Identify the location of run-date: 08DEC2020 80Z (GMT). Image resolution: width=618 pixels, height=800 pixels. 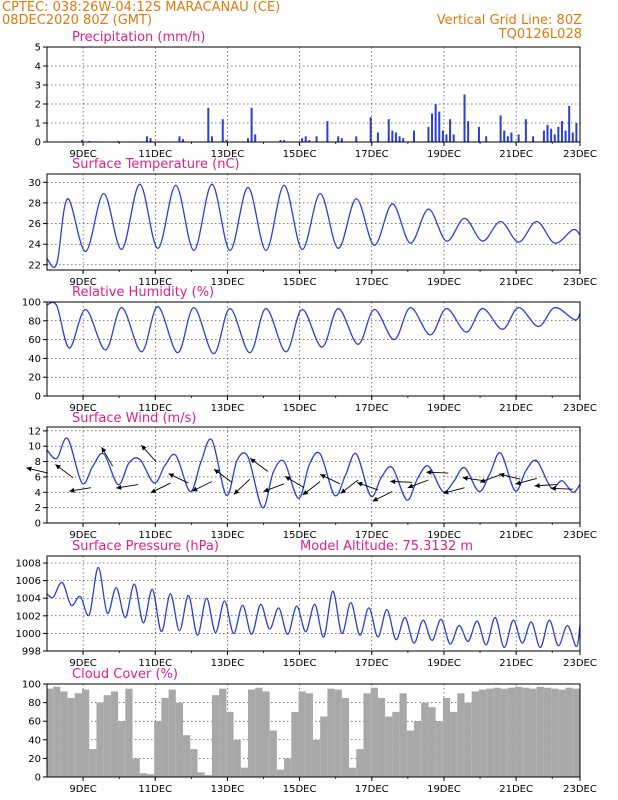
(77, 20).